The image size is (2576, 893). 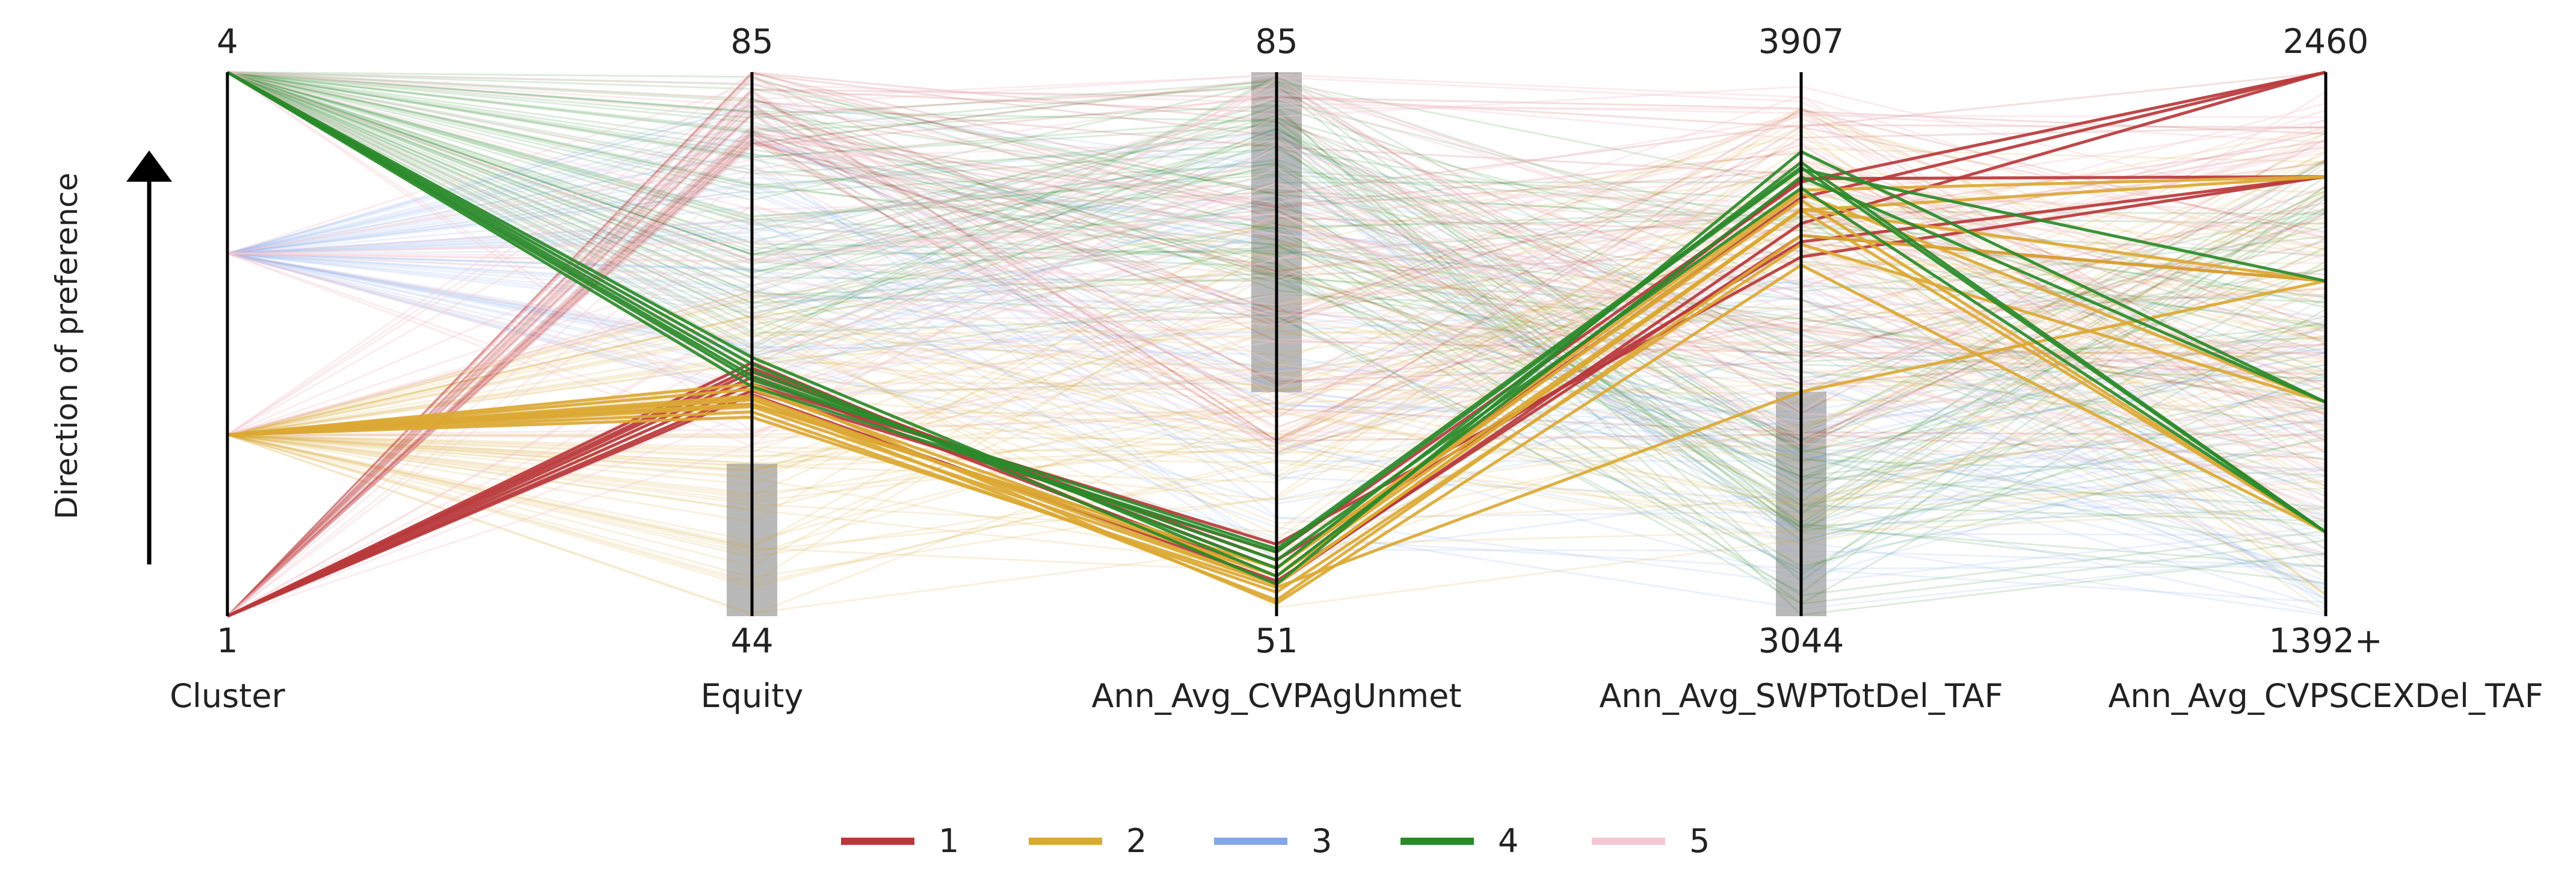 What do you see at coordinates (110, 357) in the screenshot?
I see `preference-arrow: Direction of preference` at bounding box center [110, 357].